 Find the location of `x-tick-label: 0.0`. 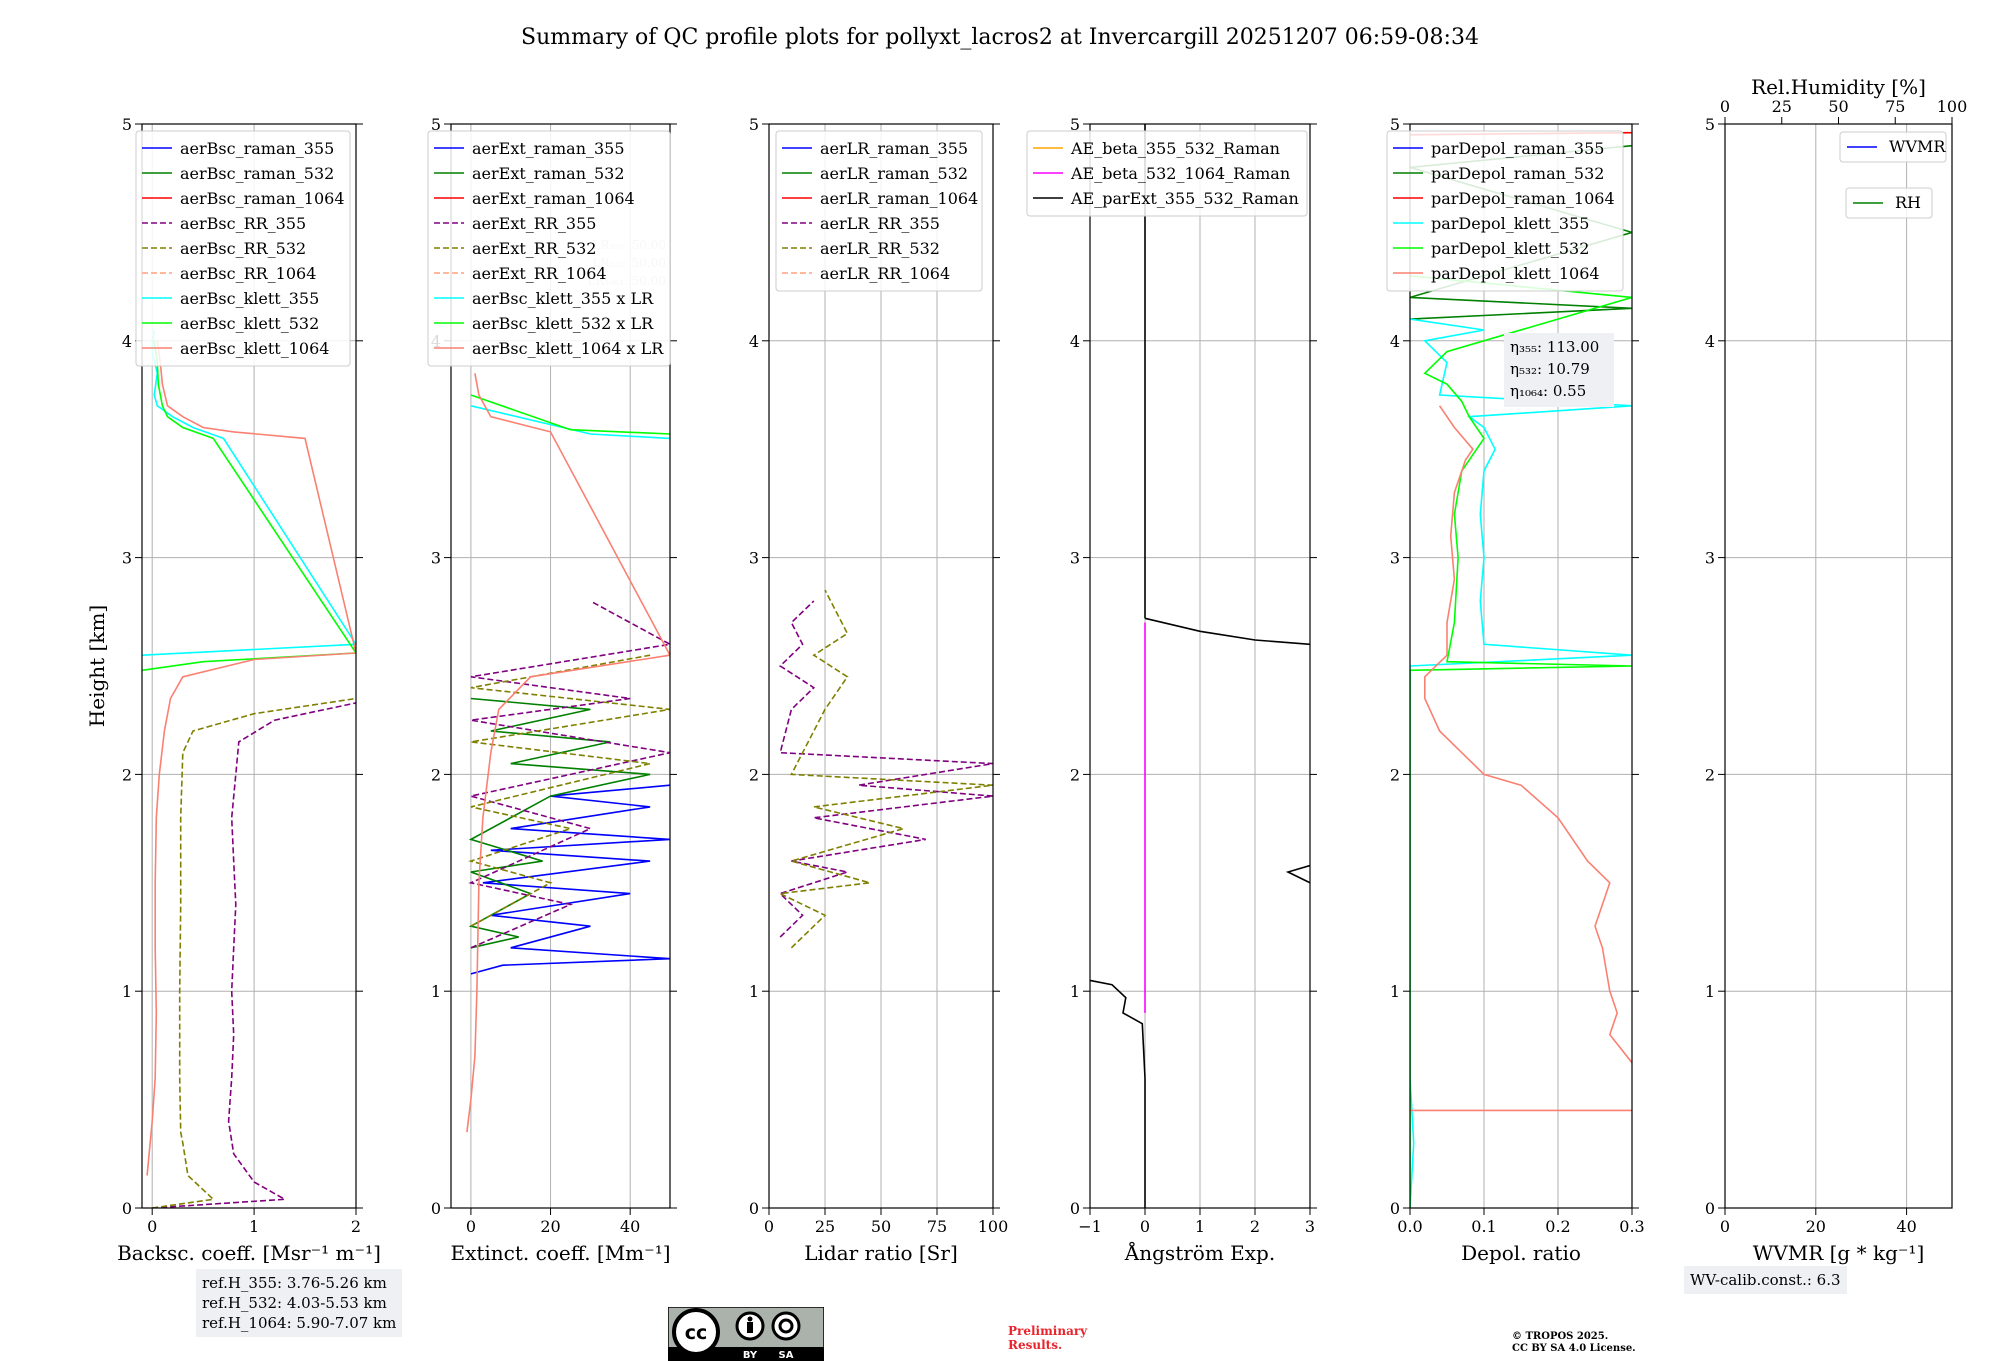

x-tick-label: 0.0 is located at coordinates (1409, 1226).